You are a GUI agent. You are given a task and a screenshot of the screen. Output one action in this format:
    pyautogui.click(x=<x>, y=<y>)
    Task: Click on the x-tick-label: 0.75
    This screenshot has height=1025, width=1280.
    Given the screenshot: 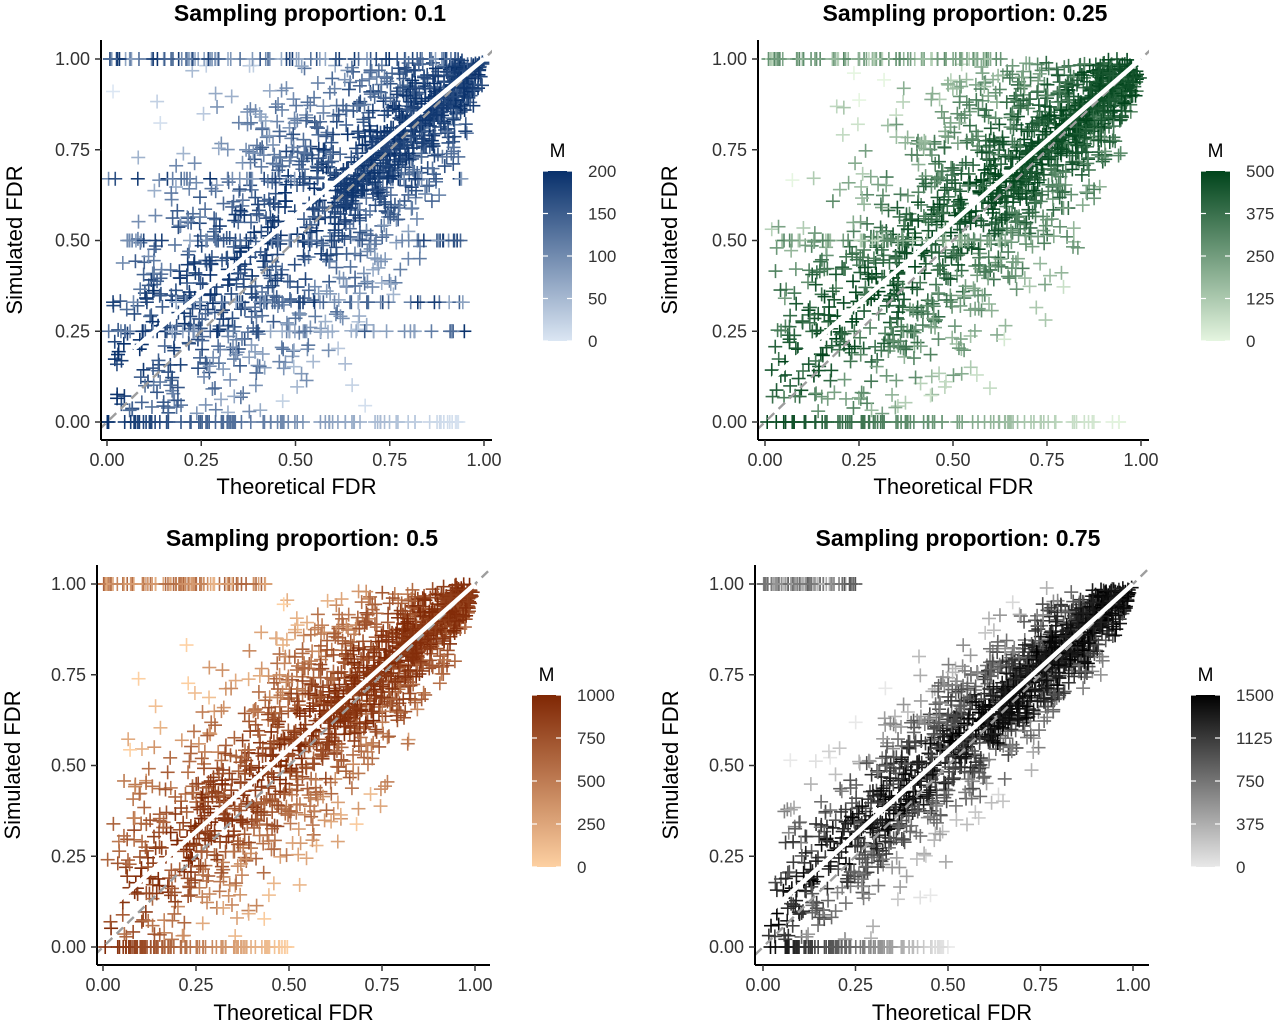 What is the action you would take?
    pyautogui.click(x=389, y=460)
    